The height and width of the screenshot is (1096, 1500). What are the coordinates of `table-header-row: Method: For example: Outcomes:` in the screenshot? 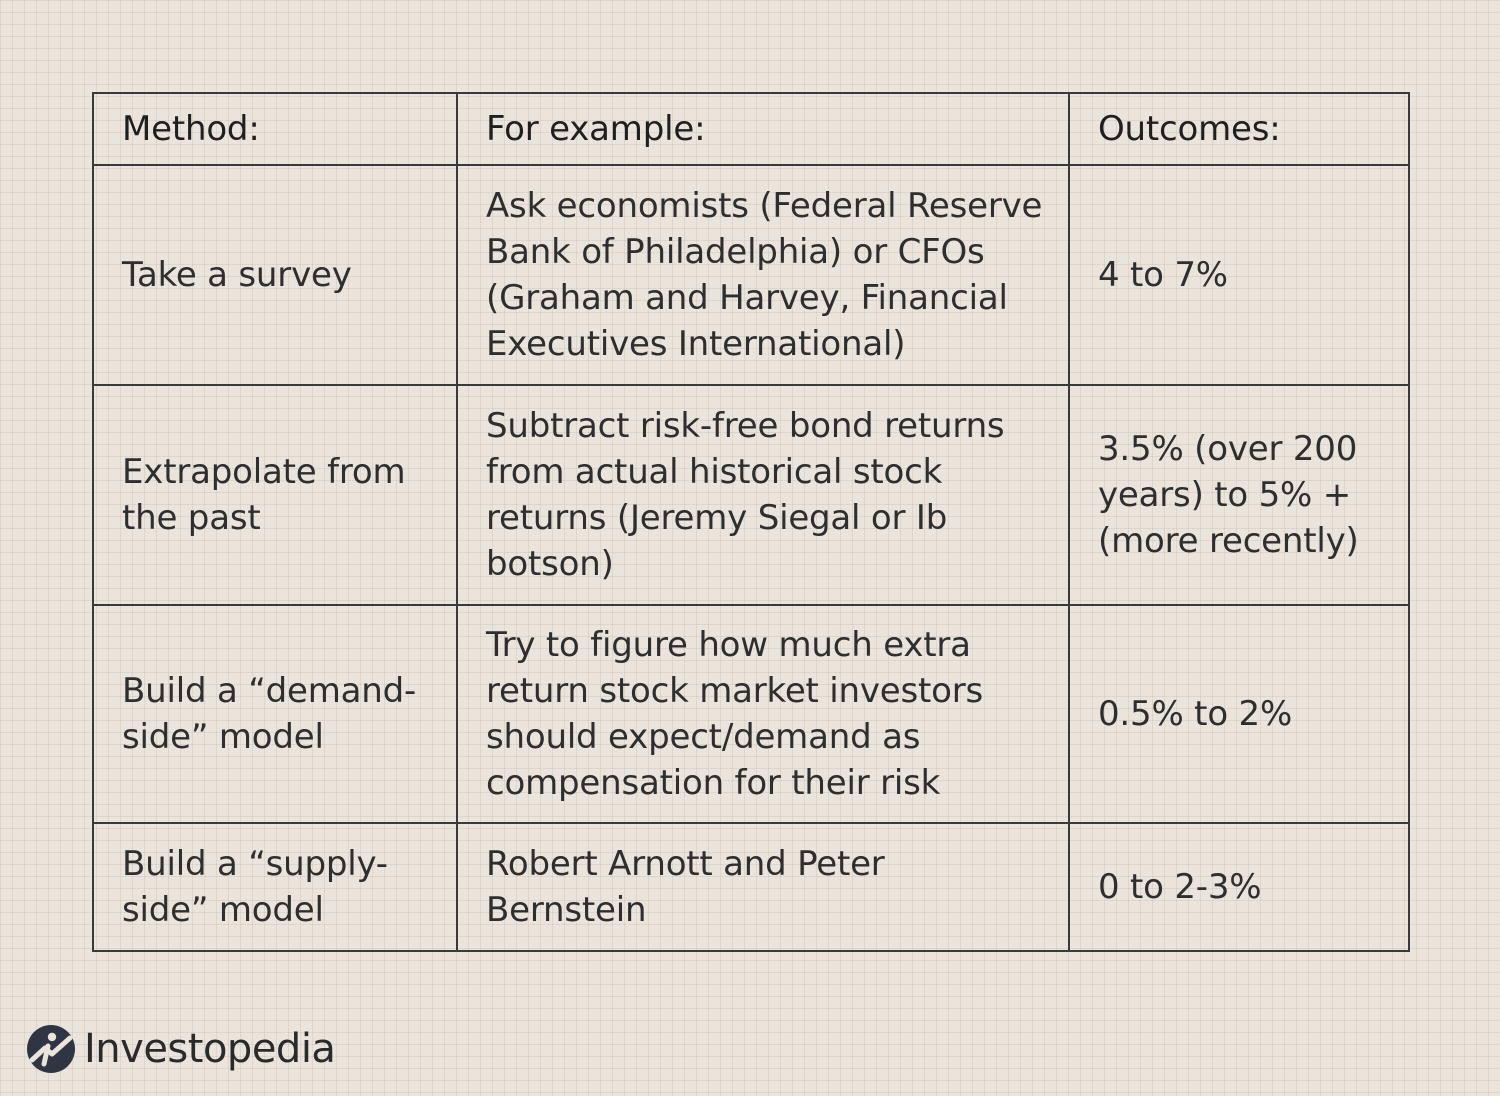 It's located at (751, 129).